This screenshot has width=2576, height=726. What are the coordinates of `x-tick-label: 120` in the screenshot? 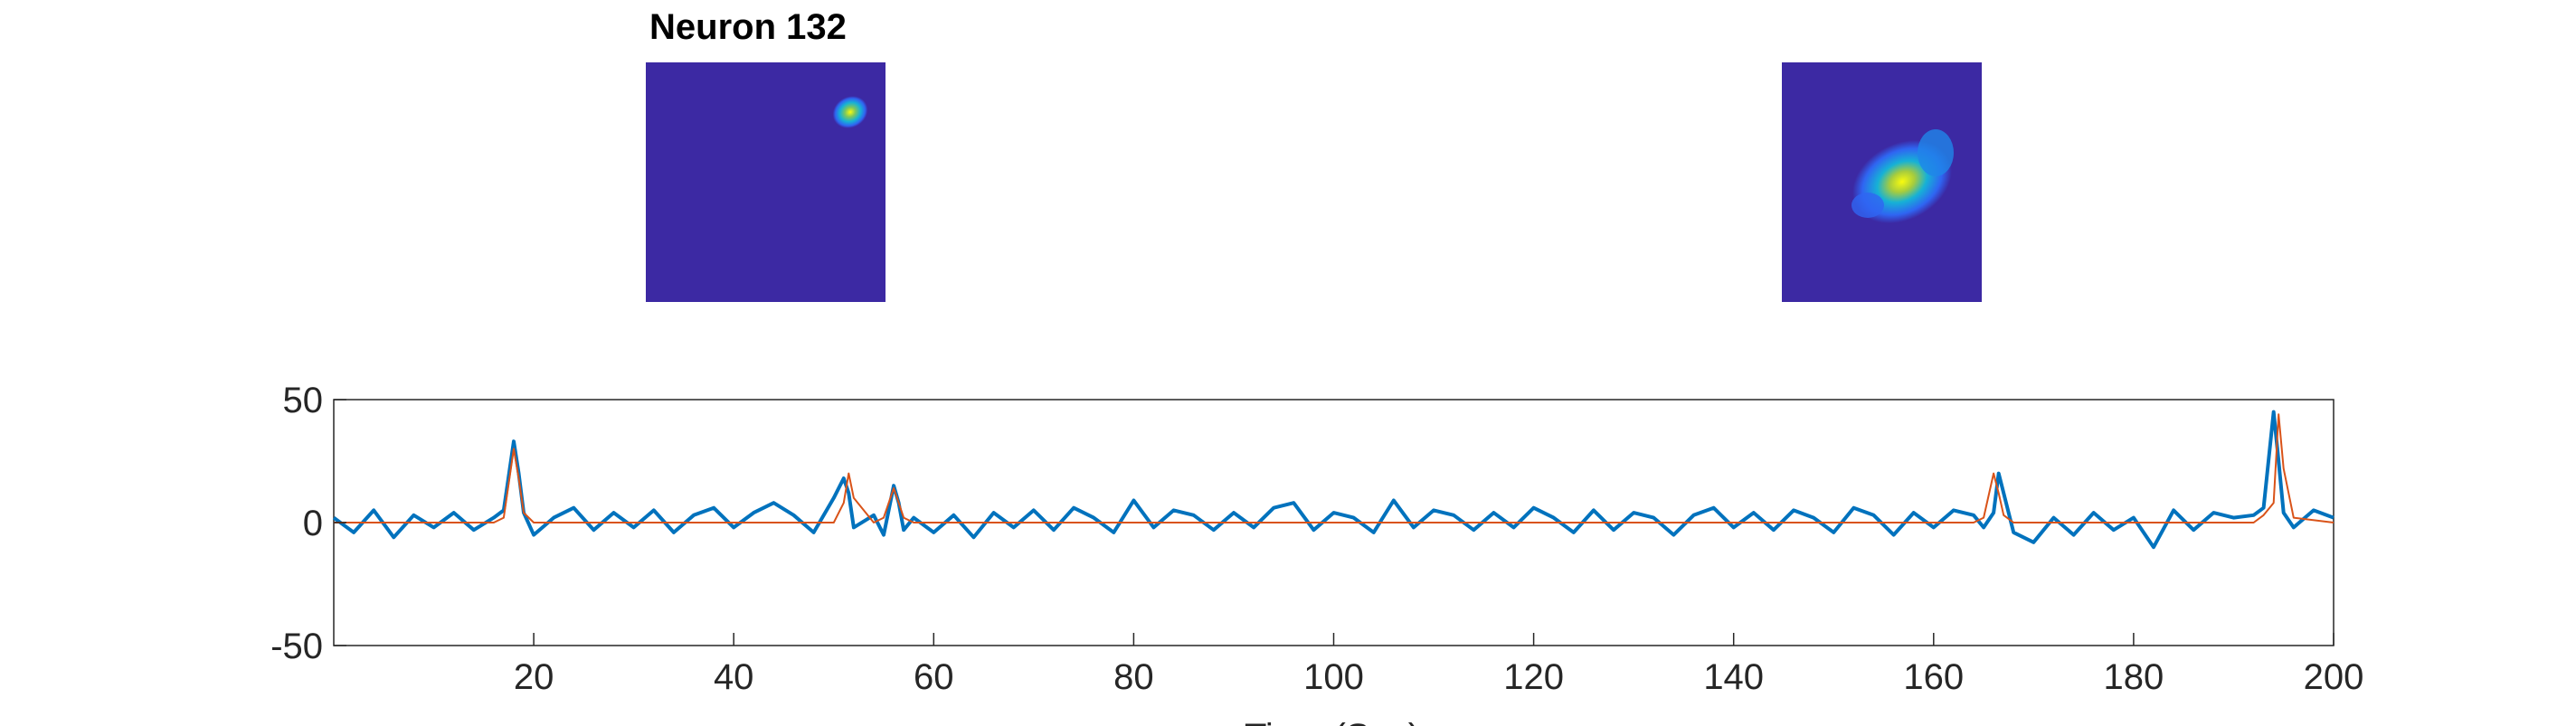 It's located at (1534, 677).